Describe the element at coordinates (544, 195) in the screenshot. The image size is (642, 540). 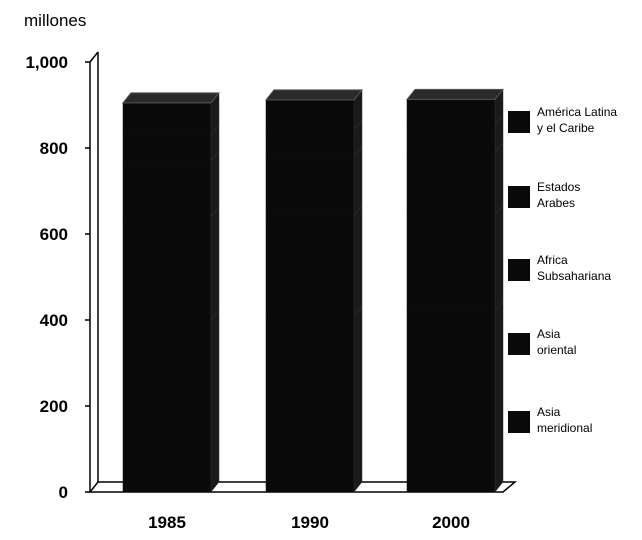
I see `legend-item-1: Estados Arabes` at that location.